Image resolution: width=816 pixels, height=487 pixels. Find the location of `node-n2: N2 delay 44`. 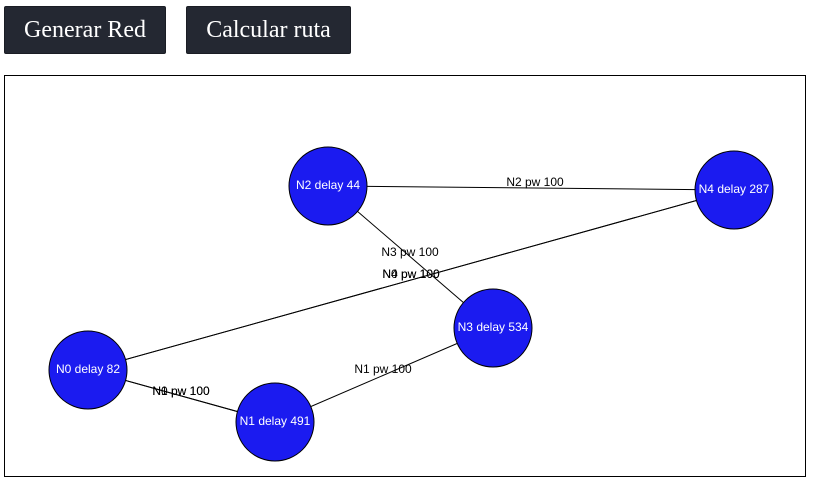

node-n2: N2 delay 44 is located at coordinates (328, 186).